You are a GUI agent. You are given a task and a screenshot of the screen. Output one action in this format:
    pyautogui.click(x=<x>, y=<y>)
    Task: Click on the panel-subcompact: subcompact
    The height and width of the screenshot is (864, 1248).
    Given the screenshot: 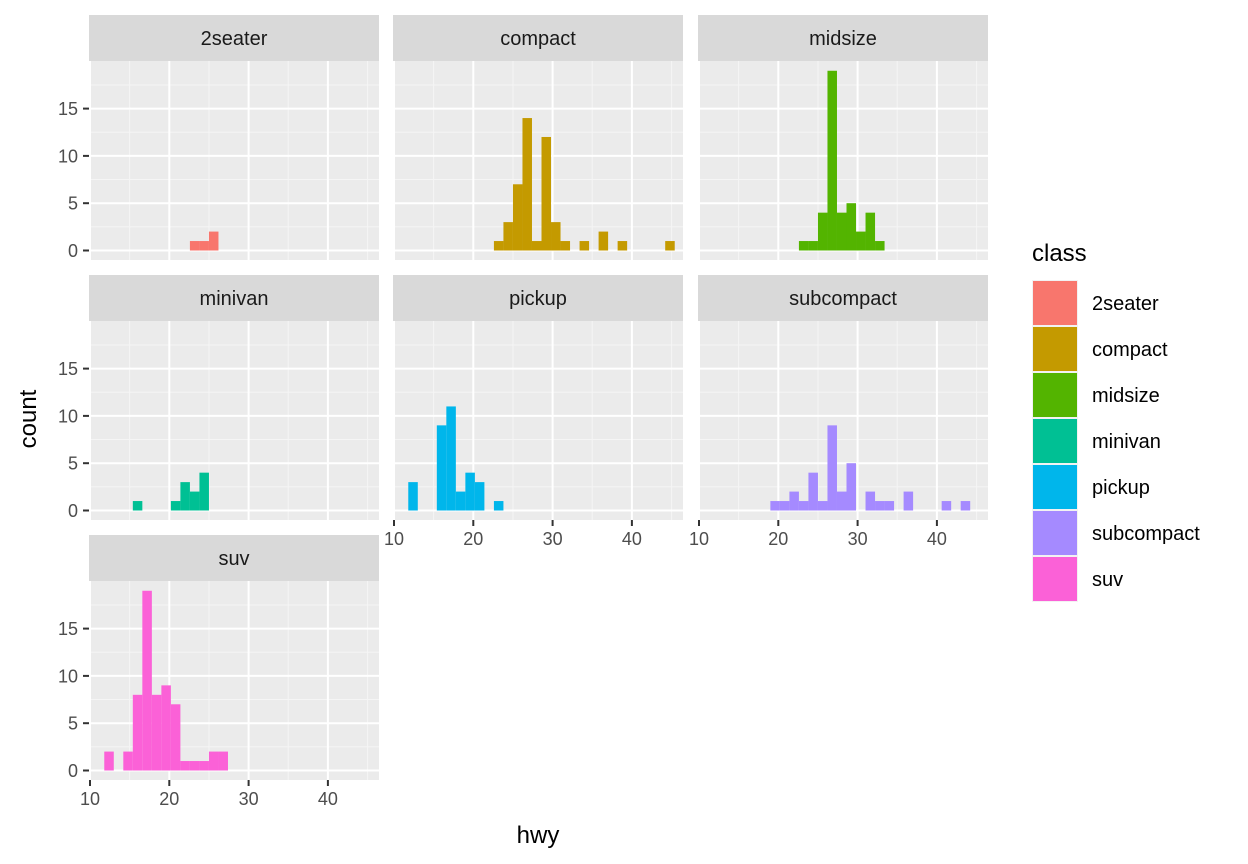 What is the action you would take?
    pyautogui.click(x=843, y=397)
    